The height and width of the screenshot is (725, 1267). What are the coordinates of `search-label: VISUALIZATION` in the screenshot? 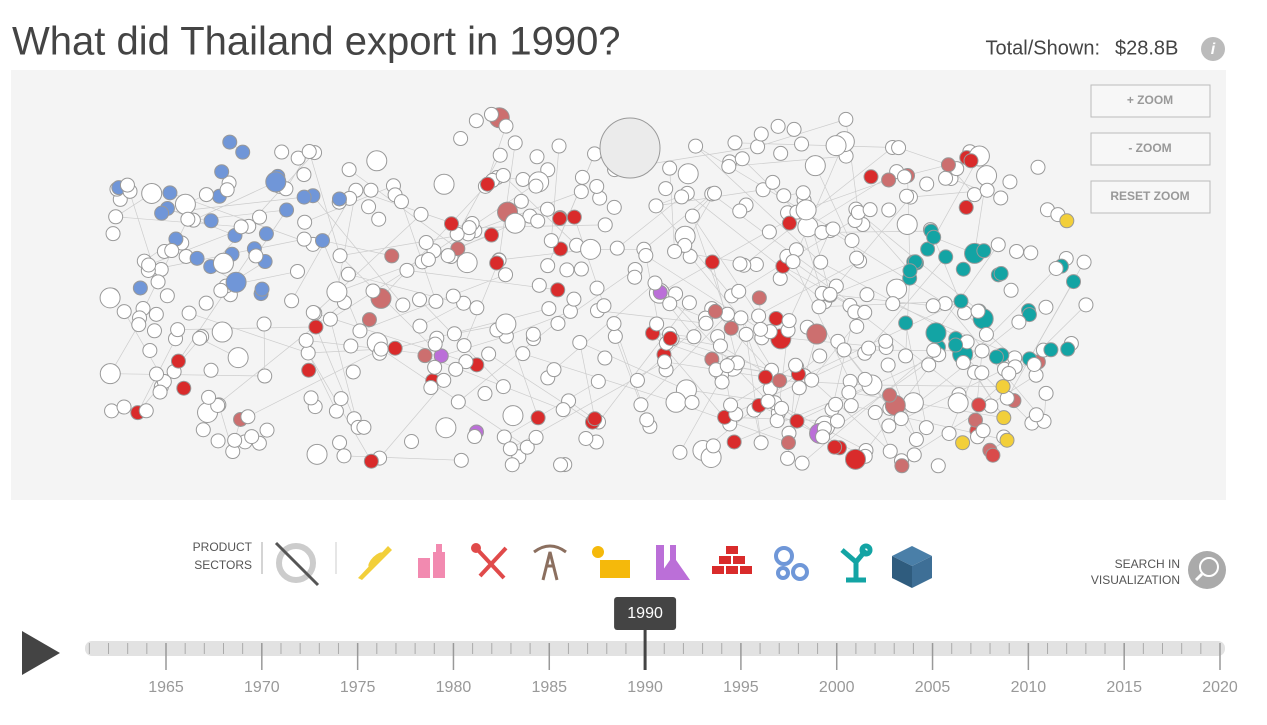 It's located at (1135, 580).